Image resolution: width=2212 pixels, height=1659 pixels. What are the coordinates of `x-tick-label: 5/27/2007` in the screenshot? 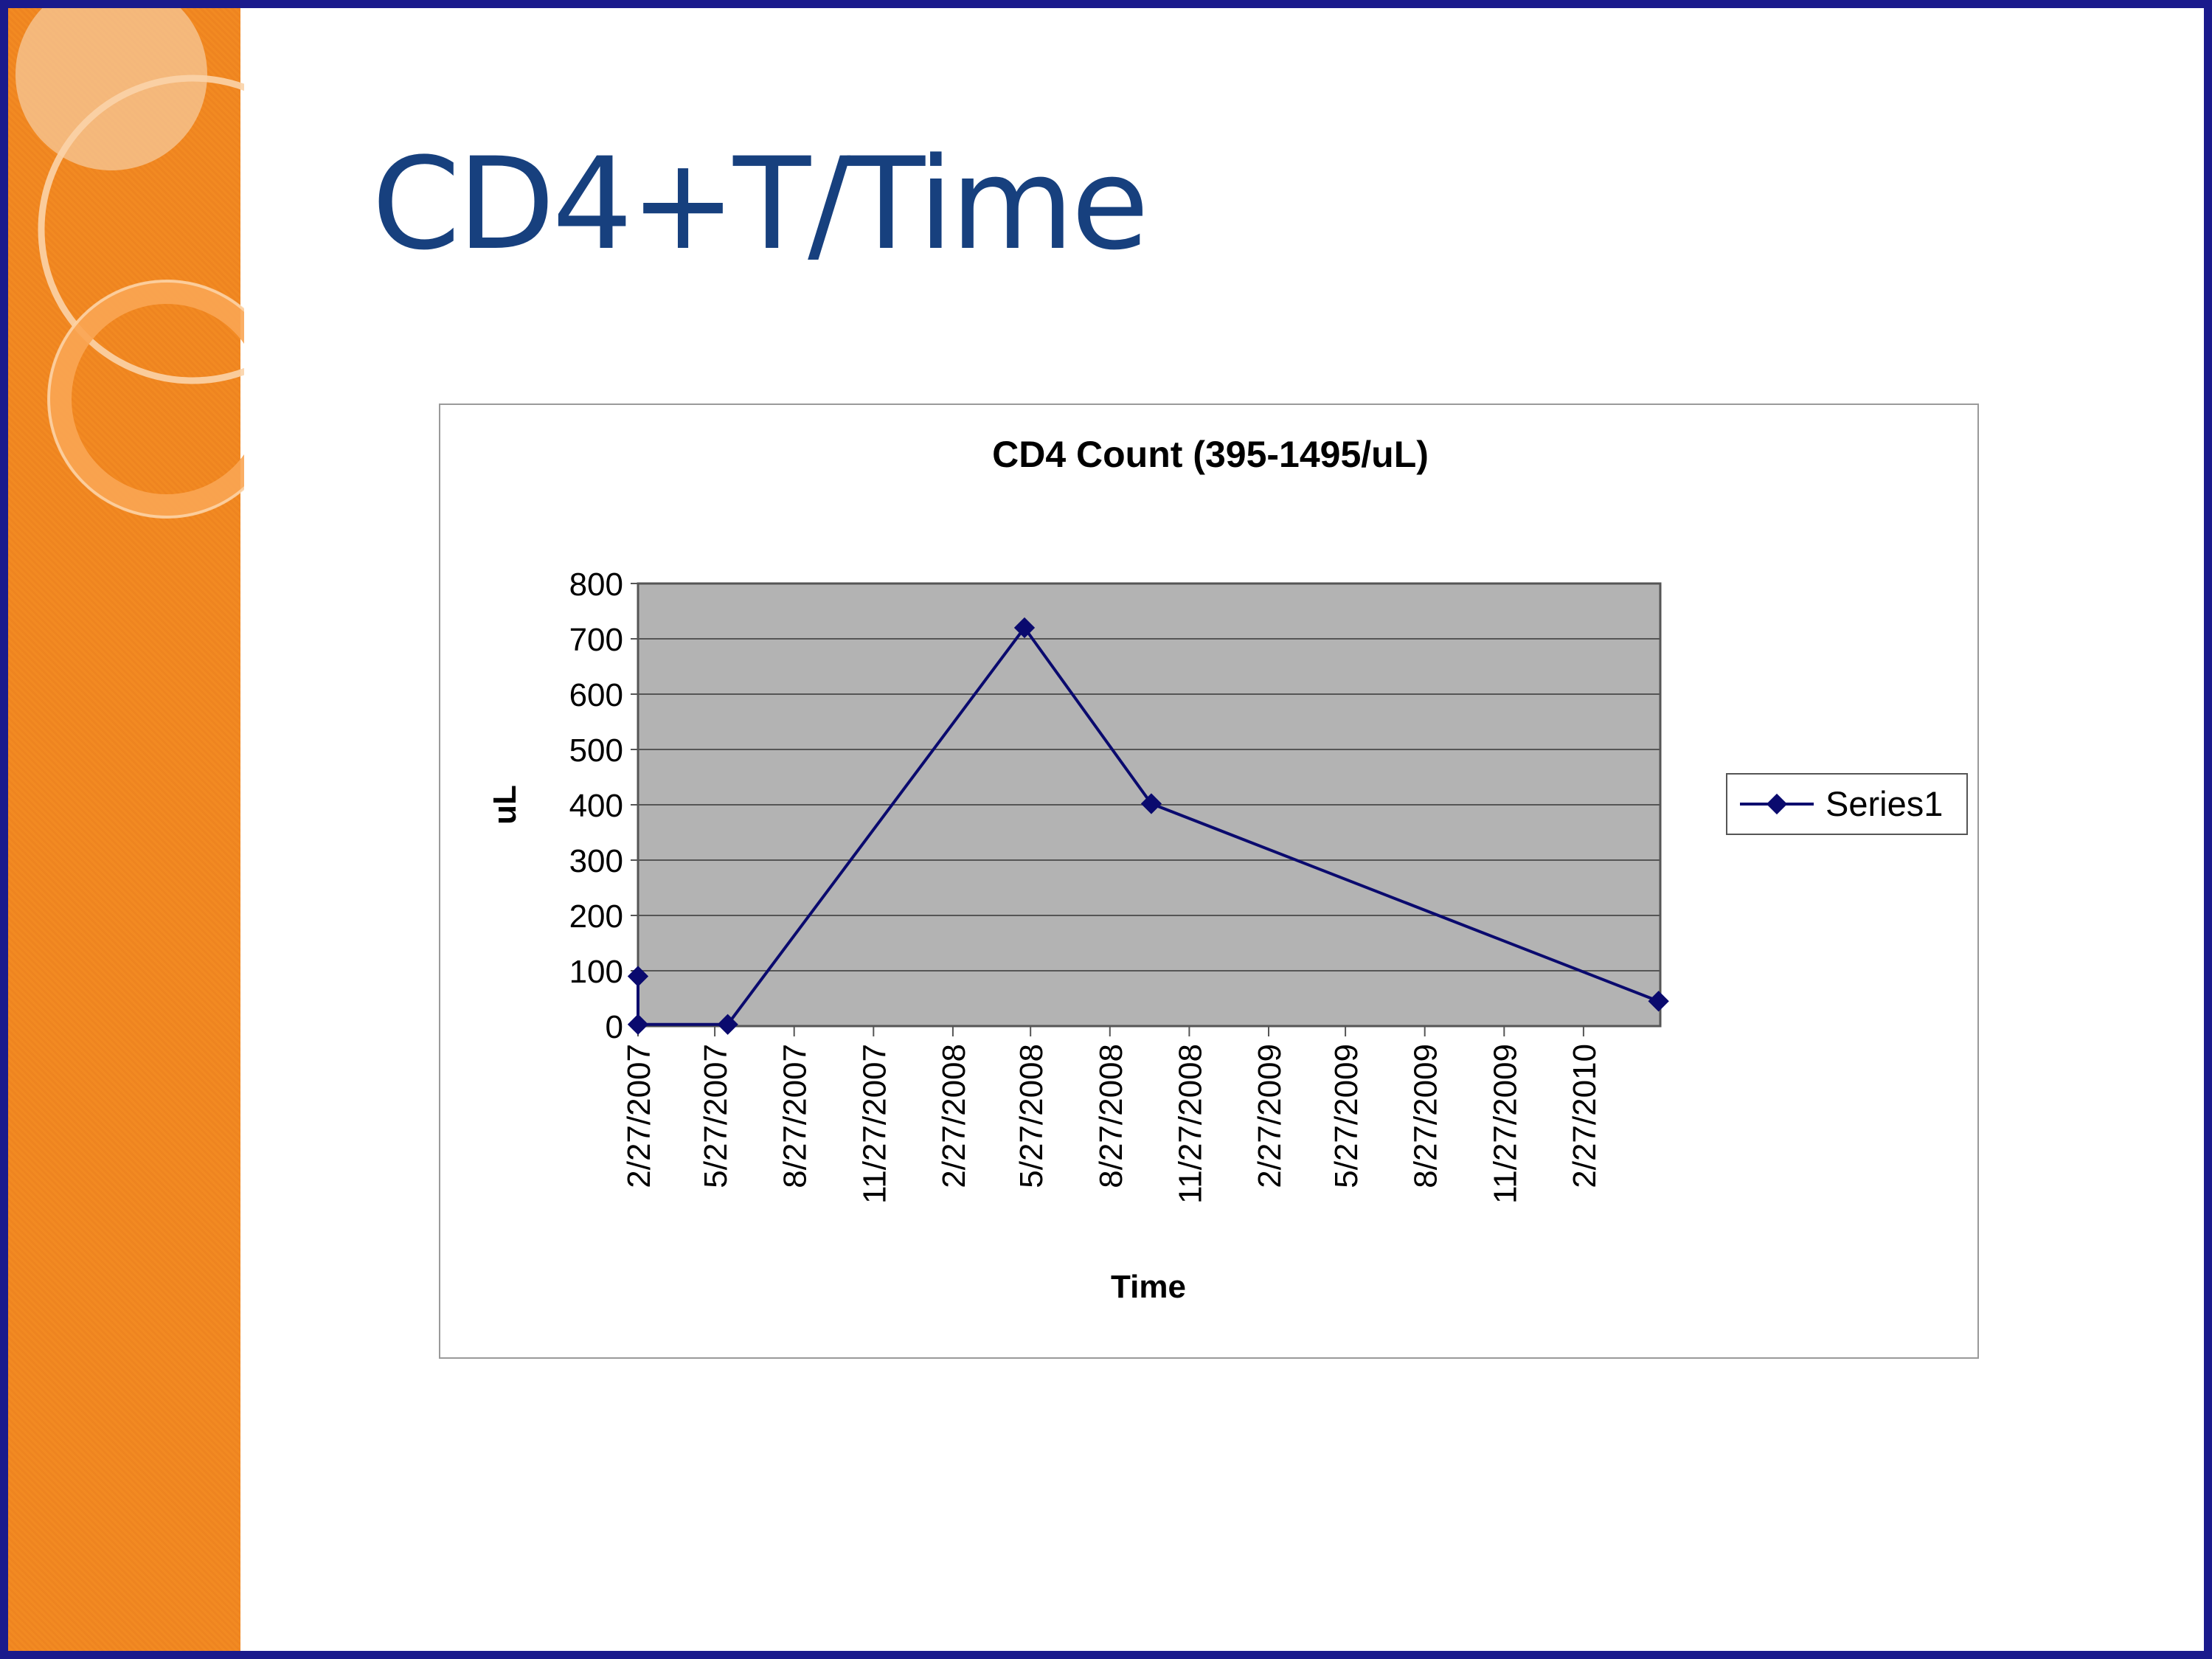 It's located at (716, 1116).